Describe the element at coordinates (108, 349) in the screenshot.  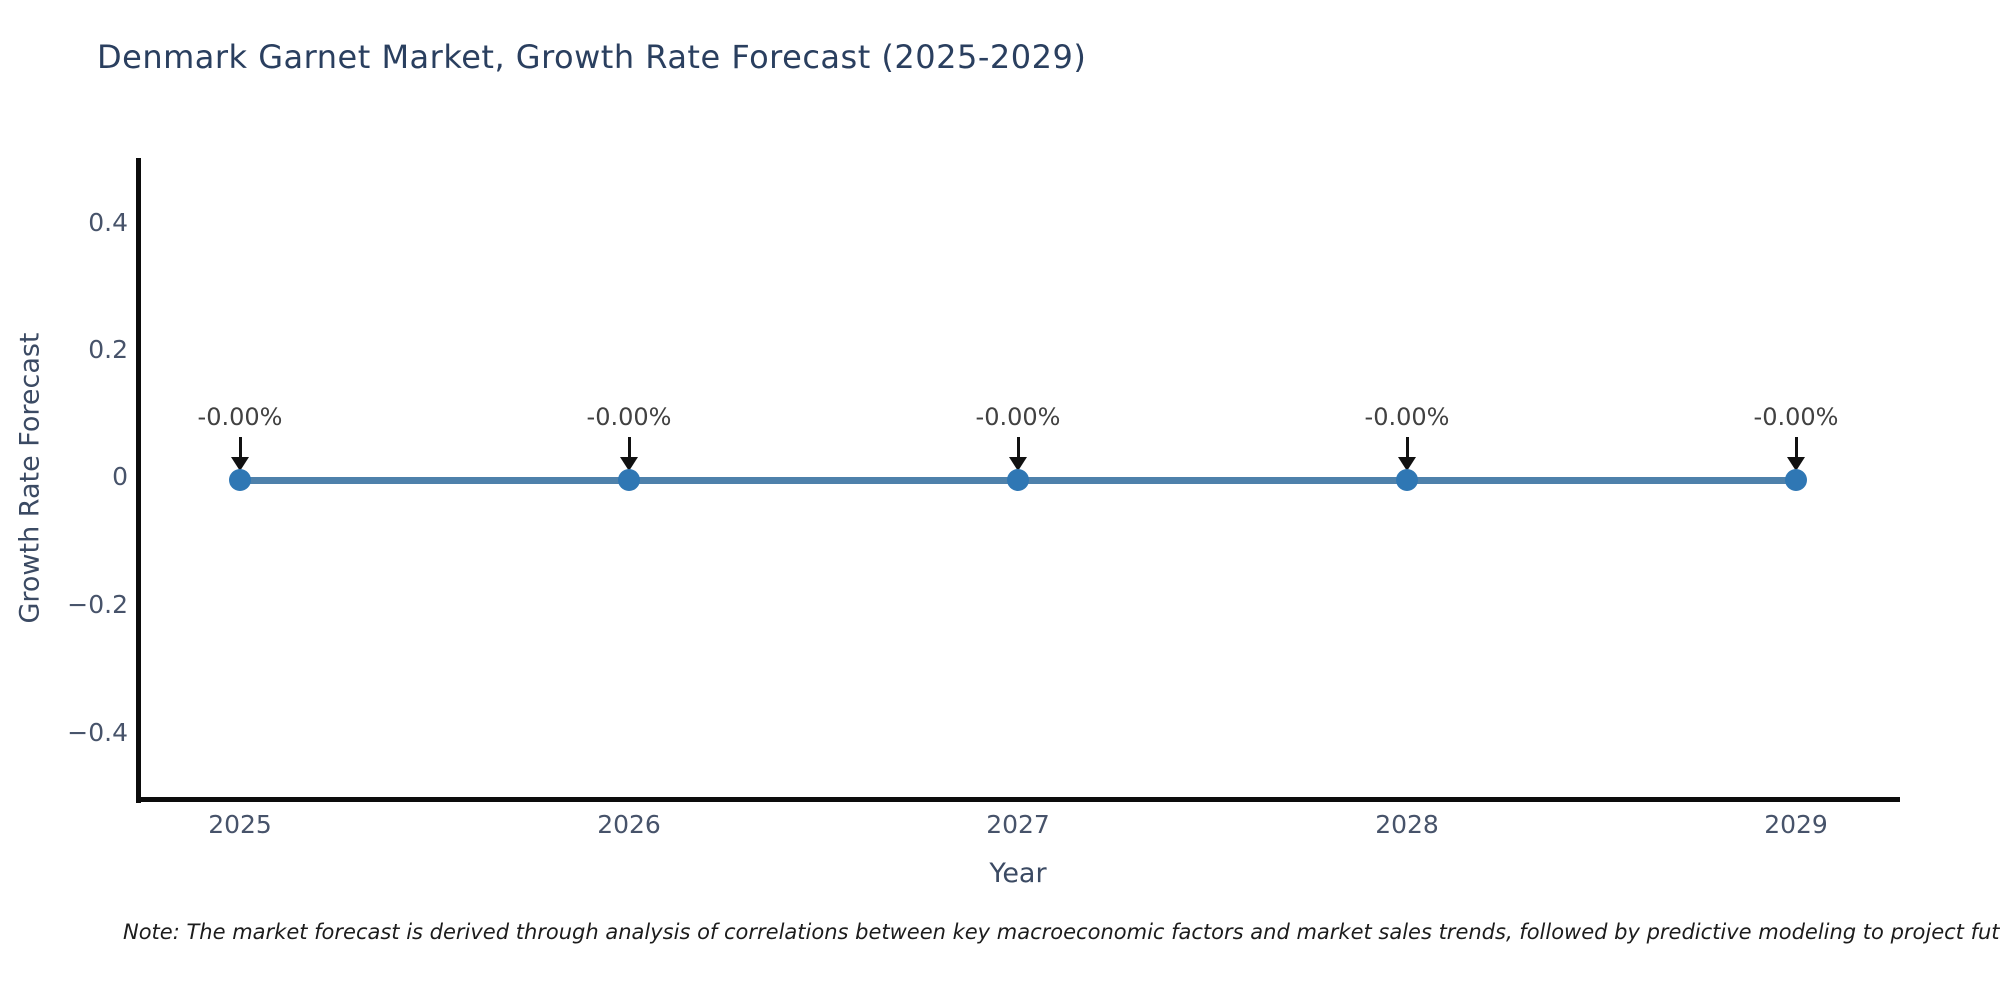
I see `y-tick-label: 0.2` at that location.